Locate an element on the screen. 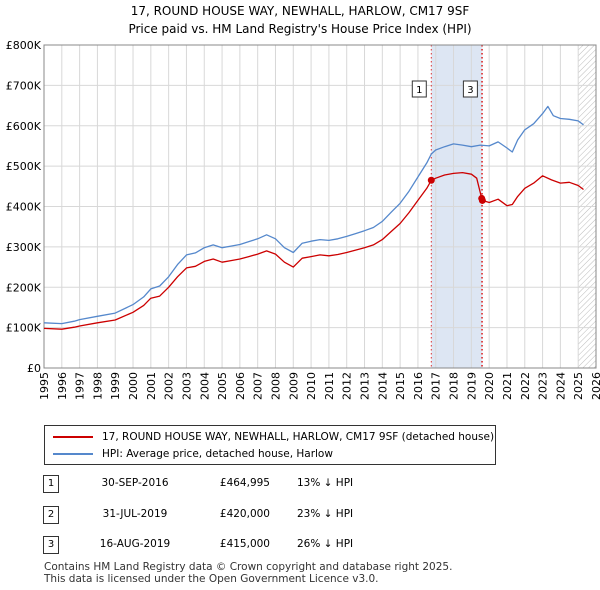 The width and height of the screenshot is (600, 590). annotation-badge-label: 3 is located at coordinates (470, 90).